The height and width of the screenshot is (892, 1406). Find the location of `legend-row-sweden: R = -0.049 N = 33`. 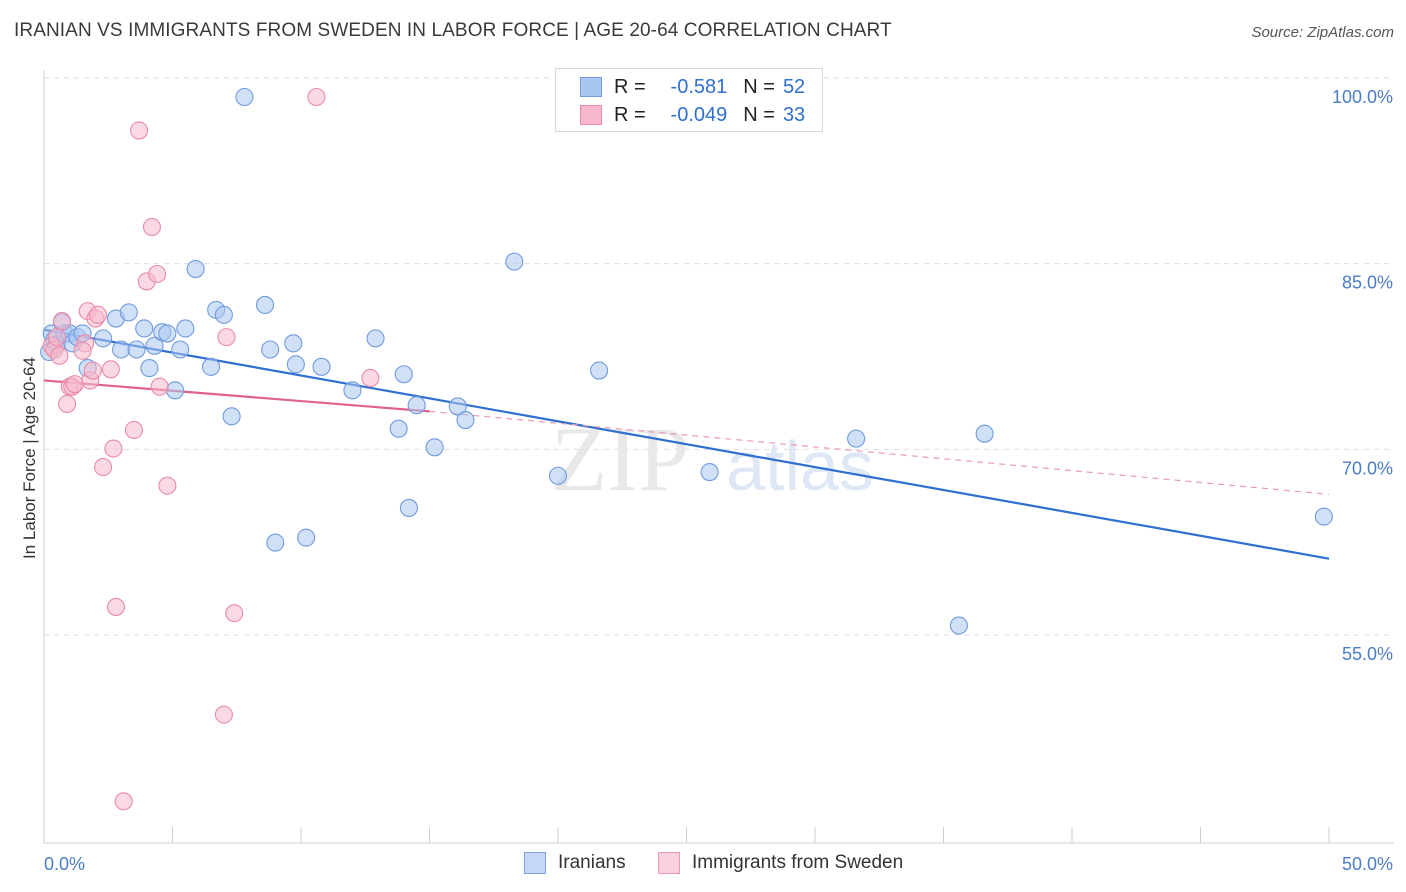

legend-row-sweden: R = -0.049 N = 33 is located at coordinates (692, 115).